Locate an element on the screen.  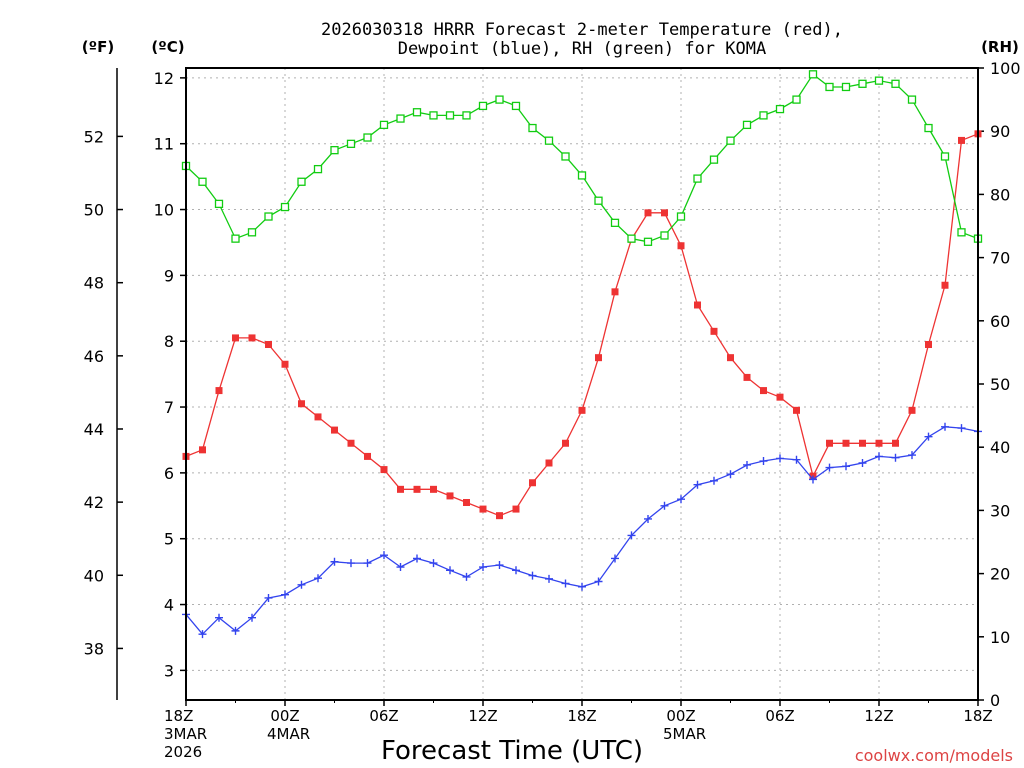
celsius-tick-label: 5 is located at coordinates (169, 539).